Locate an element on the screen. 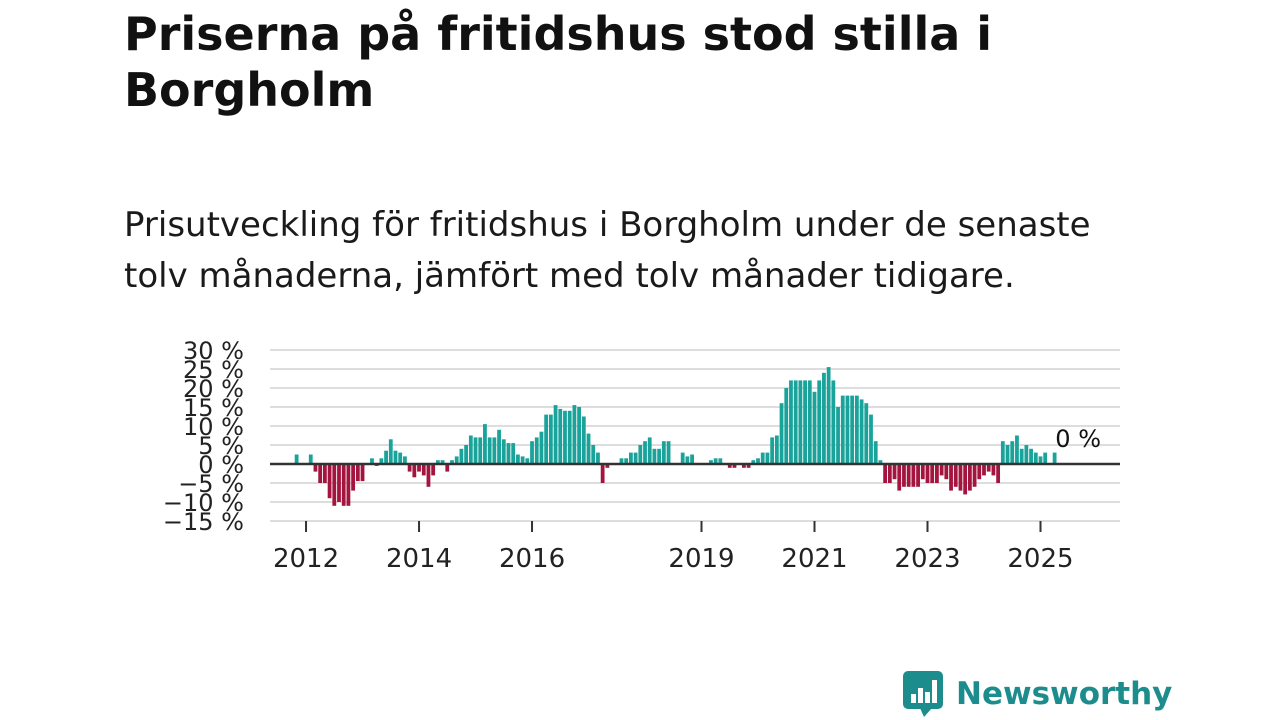 Image resolution: width=1280 pixels, height=720 pixels. x-tick-label: 2016 is located at coordinates (532, 559).